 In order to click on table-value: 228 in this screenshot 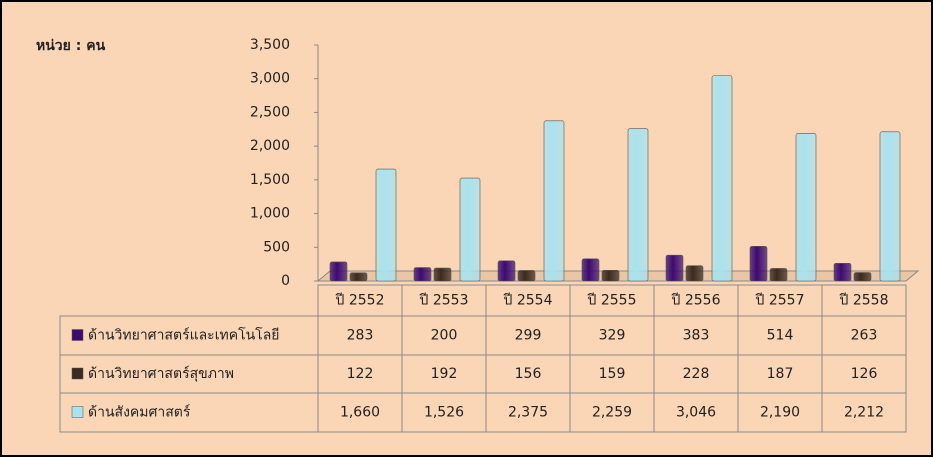, I will do `click(696, 374)`.